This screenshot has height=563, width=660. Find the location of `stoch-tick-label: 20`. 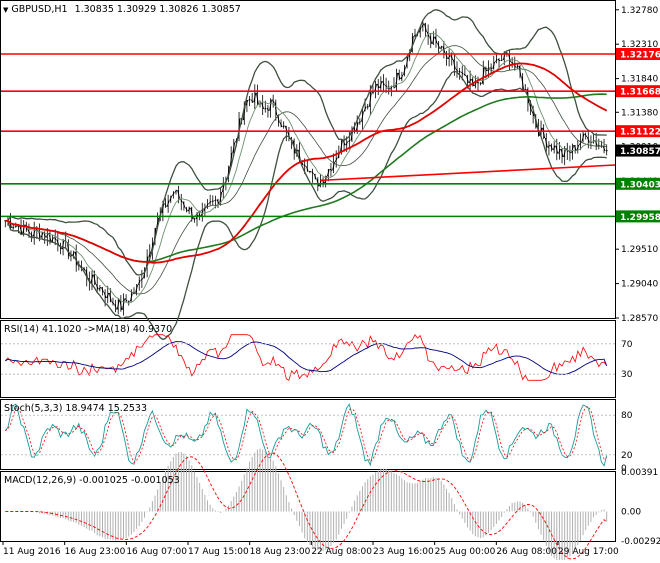

stoch-tick-label: 20 is located at coordinates (627, 456).